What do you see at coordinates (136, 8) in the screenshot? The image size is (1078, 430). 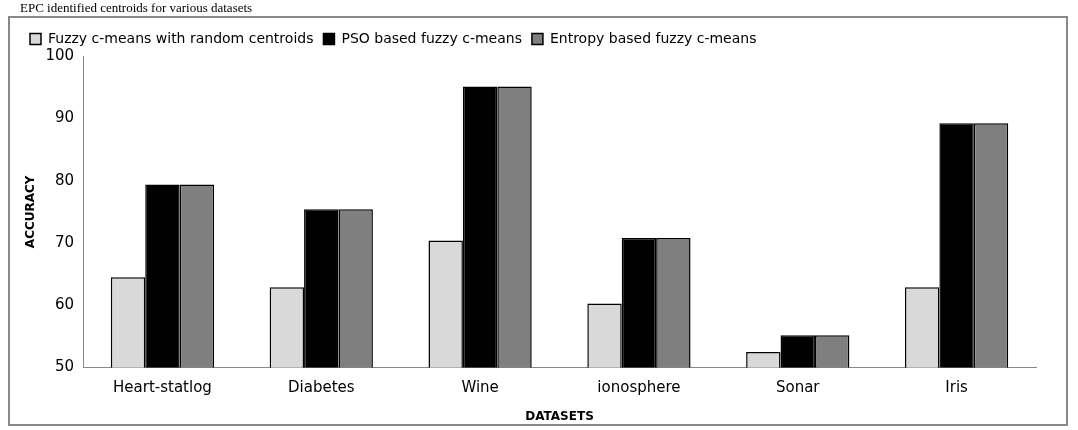 I see `text: EPC identified centroids for various datasets` at bounding box center [136, 8].